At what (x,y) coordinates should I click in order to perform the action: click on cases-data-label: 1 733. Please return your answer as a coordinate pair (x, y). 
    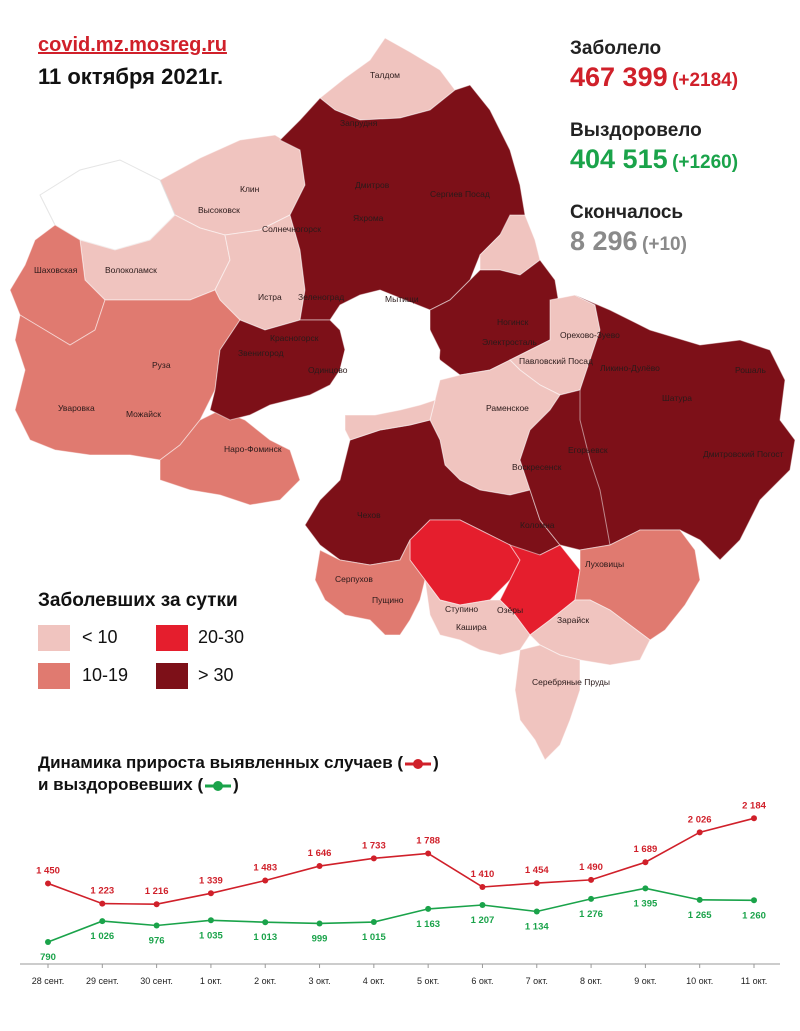
    Looking at the image, I should click on (374, 845).